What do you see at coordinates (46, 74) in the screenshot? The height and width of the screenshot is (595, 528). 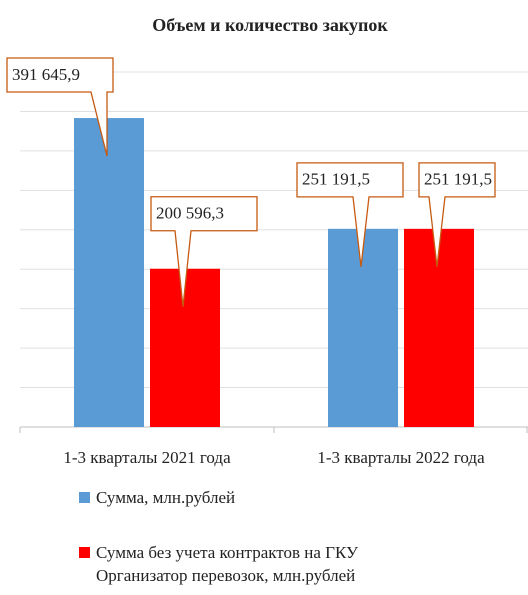 I see `data-label: 391 645,9` at bounding box center [46, 74].